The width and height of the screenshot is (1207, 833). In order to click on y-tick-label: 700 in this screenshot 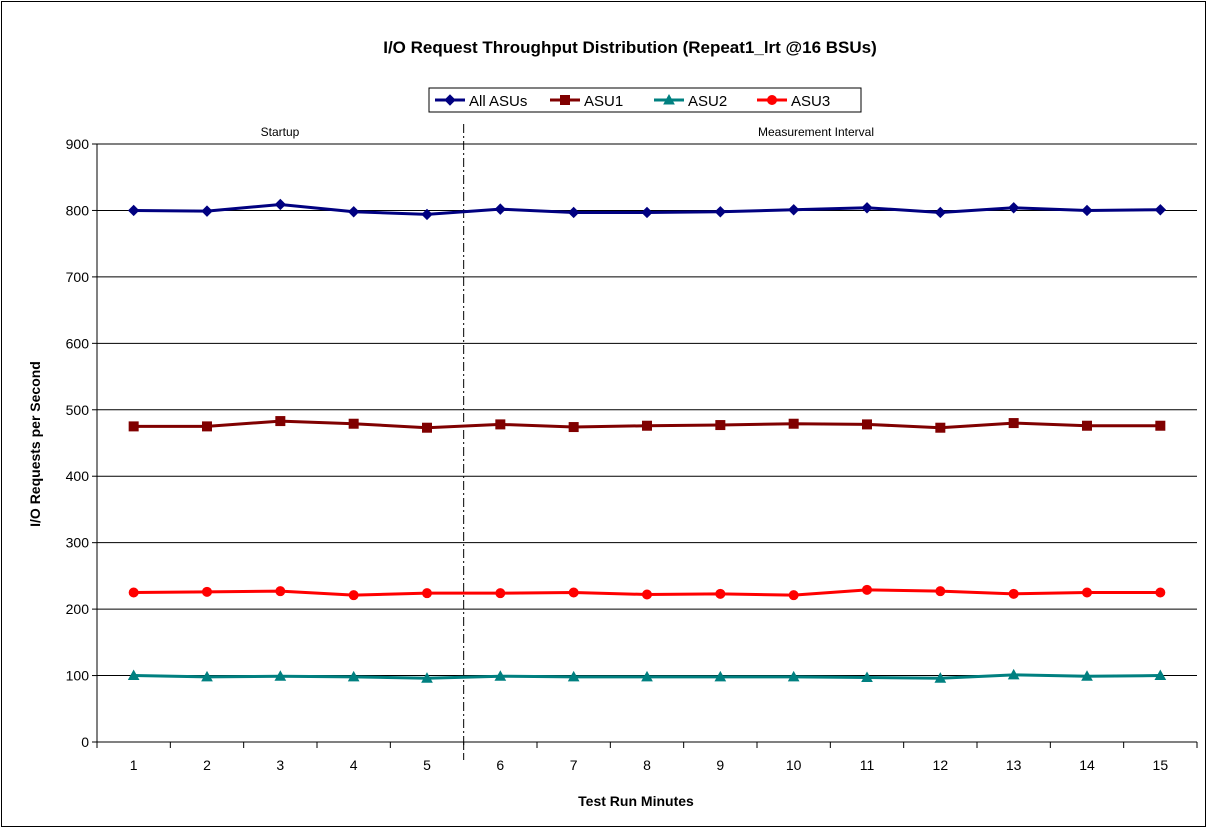, I will do `click(78, 277)`.